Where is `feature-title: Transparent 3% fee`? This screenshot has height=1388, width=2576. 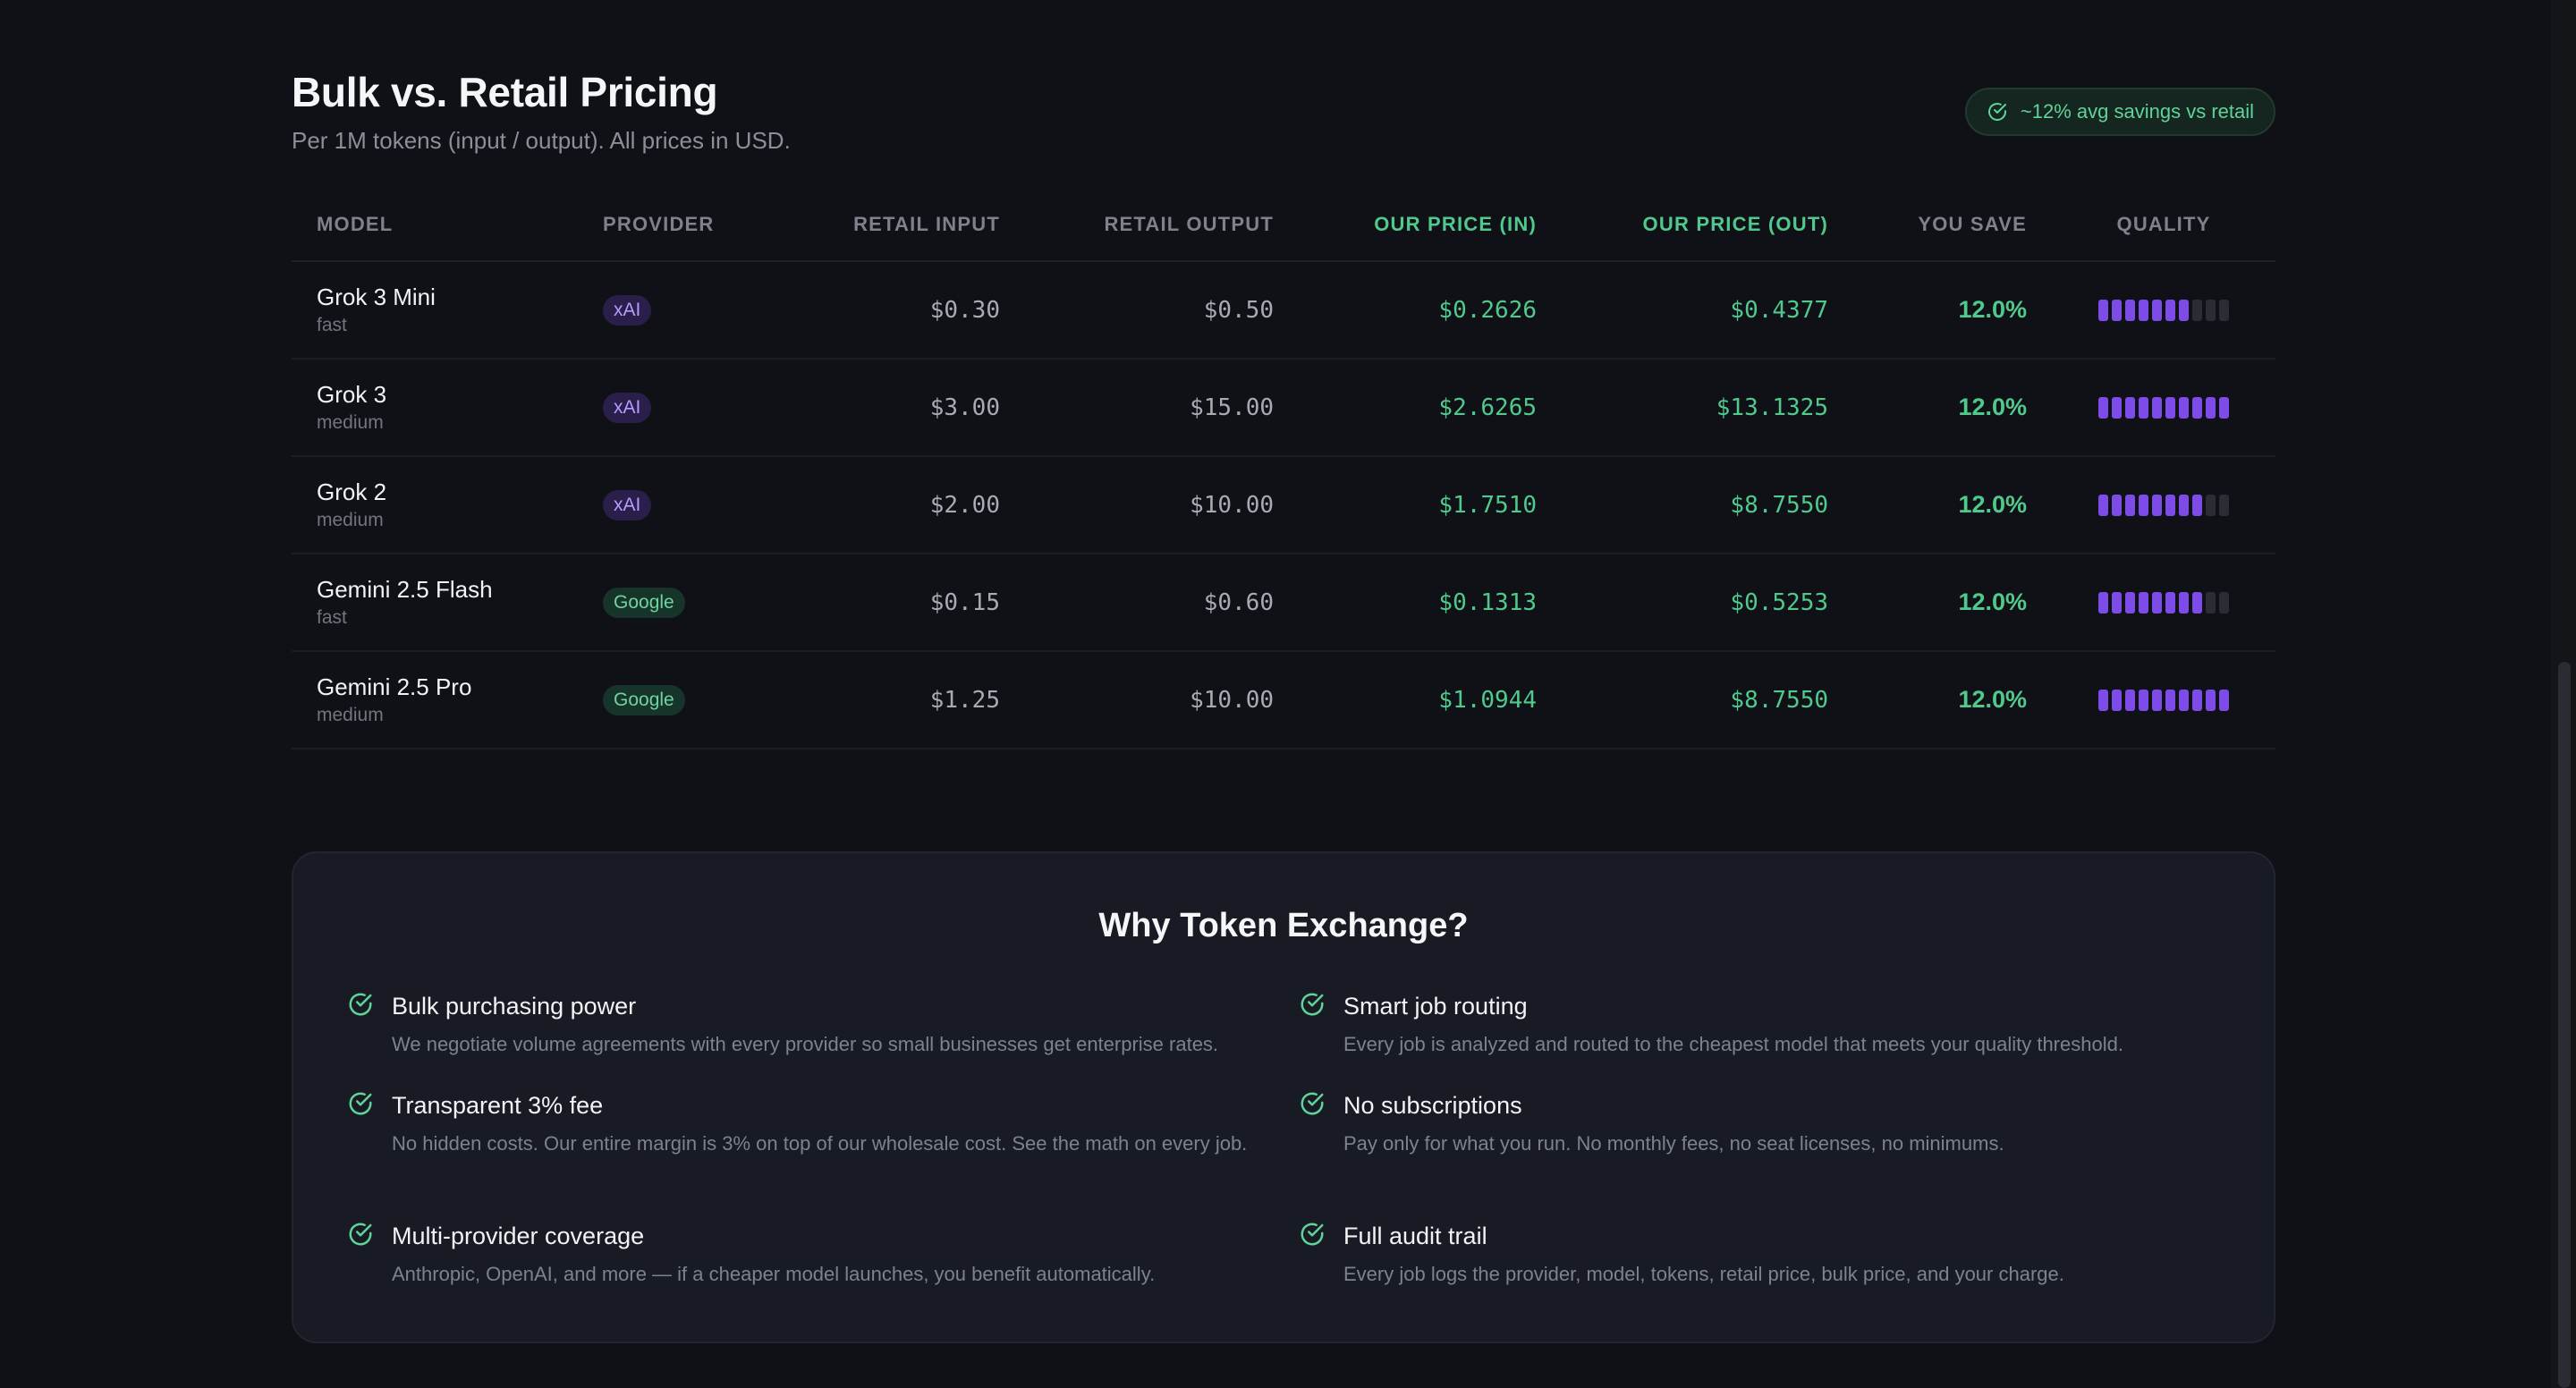 feature-title: Transparent 3% fee is located at coordinates (498, 1106).